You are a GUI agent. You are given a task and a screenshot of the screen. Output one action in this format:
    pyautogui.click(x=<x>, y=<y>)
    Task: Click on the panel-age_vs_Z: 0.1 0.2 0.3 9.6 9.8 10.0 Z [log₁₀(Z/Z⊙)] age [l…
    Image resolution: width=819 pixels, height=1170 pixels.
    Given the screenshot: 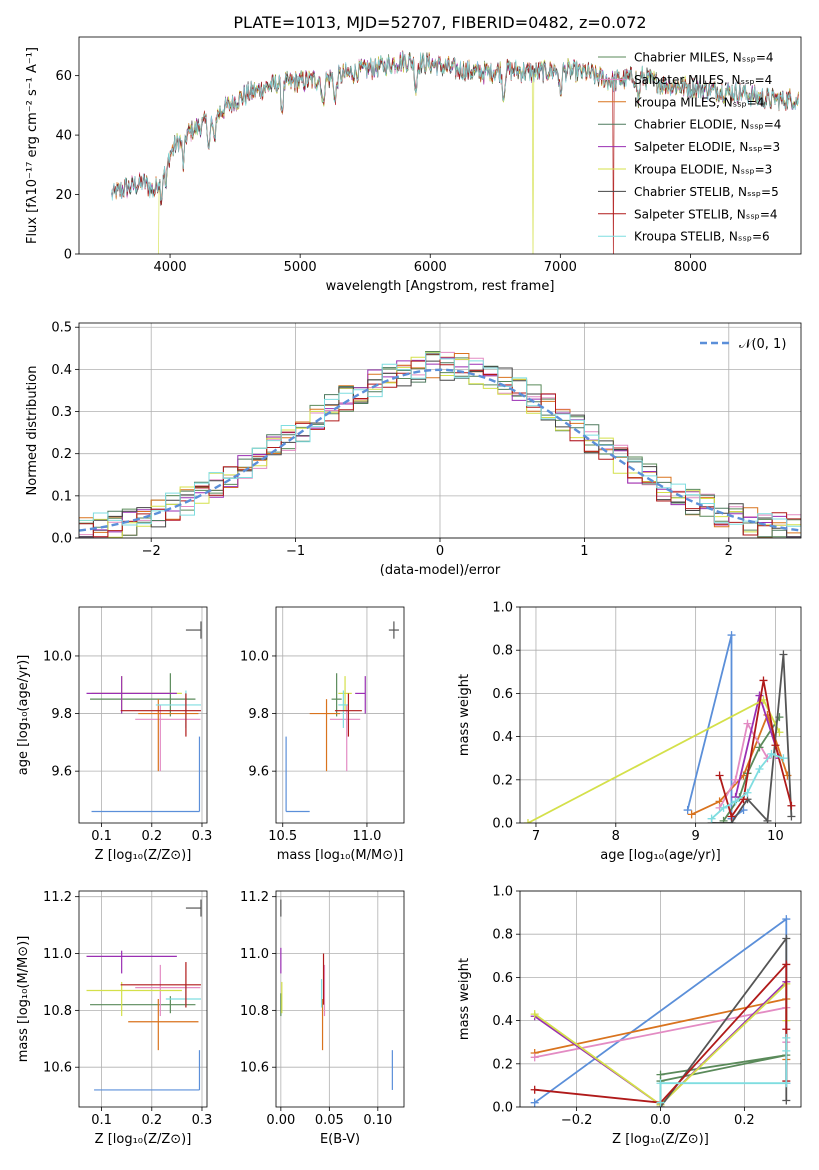 What is the action you would take?
    pyautogui.click(x=114, y=734)
    